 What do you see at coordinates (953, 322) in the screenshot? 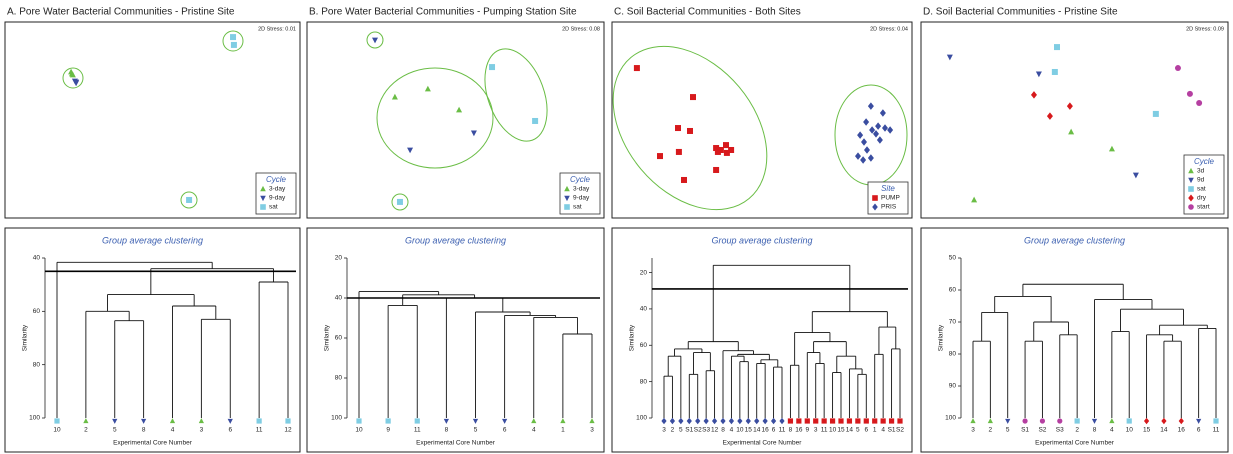
I see `y-tick-label: 70` at bounding box center [953, 322].